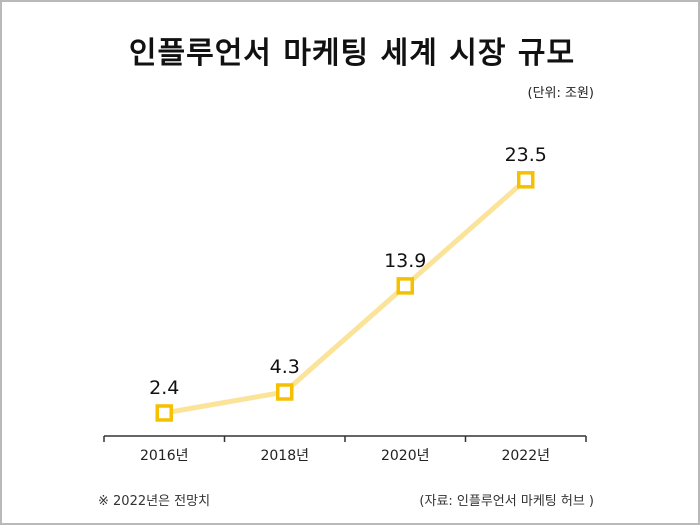 This screenshot has height=527, width=700. I want to click on data-label: 23.5, so click(526, 155).